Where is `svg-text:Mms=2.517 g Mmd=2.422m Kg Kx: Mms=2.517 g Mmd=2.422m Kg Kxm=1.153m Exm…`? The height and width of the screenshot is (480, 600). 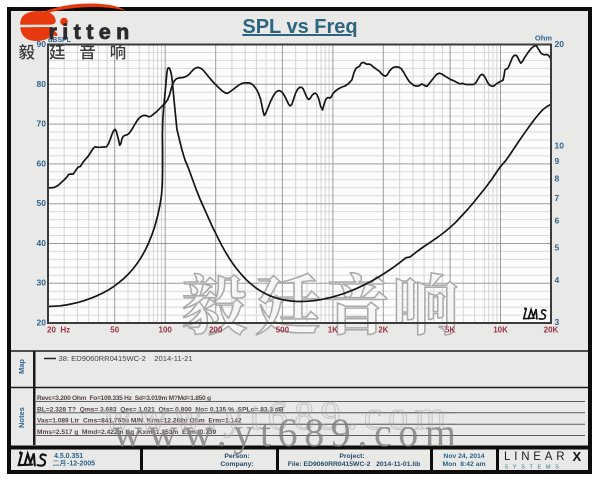 svg-text:Mms=2.517 g Mmd=2.422m Kg Kx: Mms=2.517 g Mmd=2.422m Kg Kxm=1.153m Exm… is located at coordinates (127, 432).